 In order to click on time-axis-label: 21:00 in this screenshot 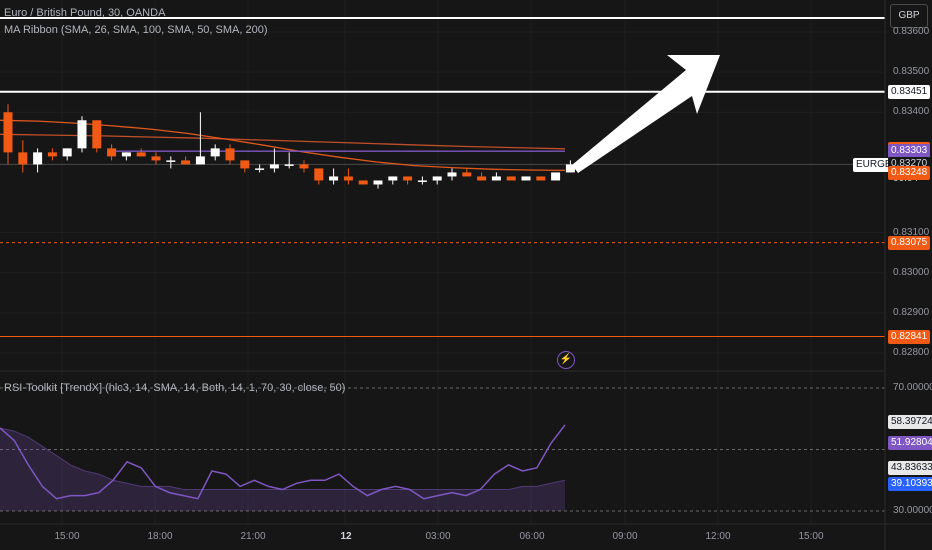, I will do `click(253, 536)`.